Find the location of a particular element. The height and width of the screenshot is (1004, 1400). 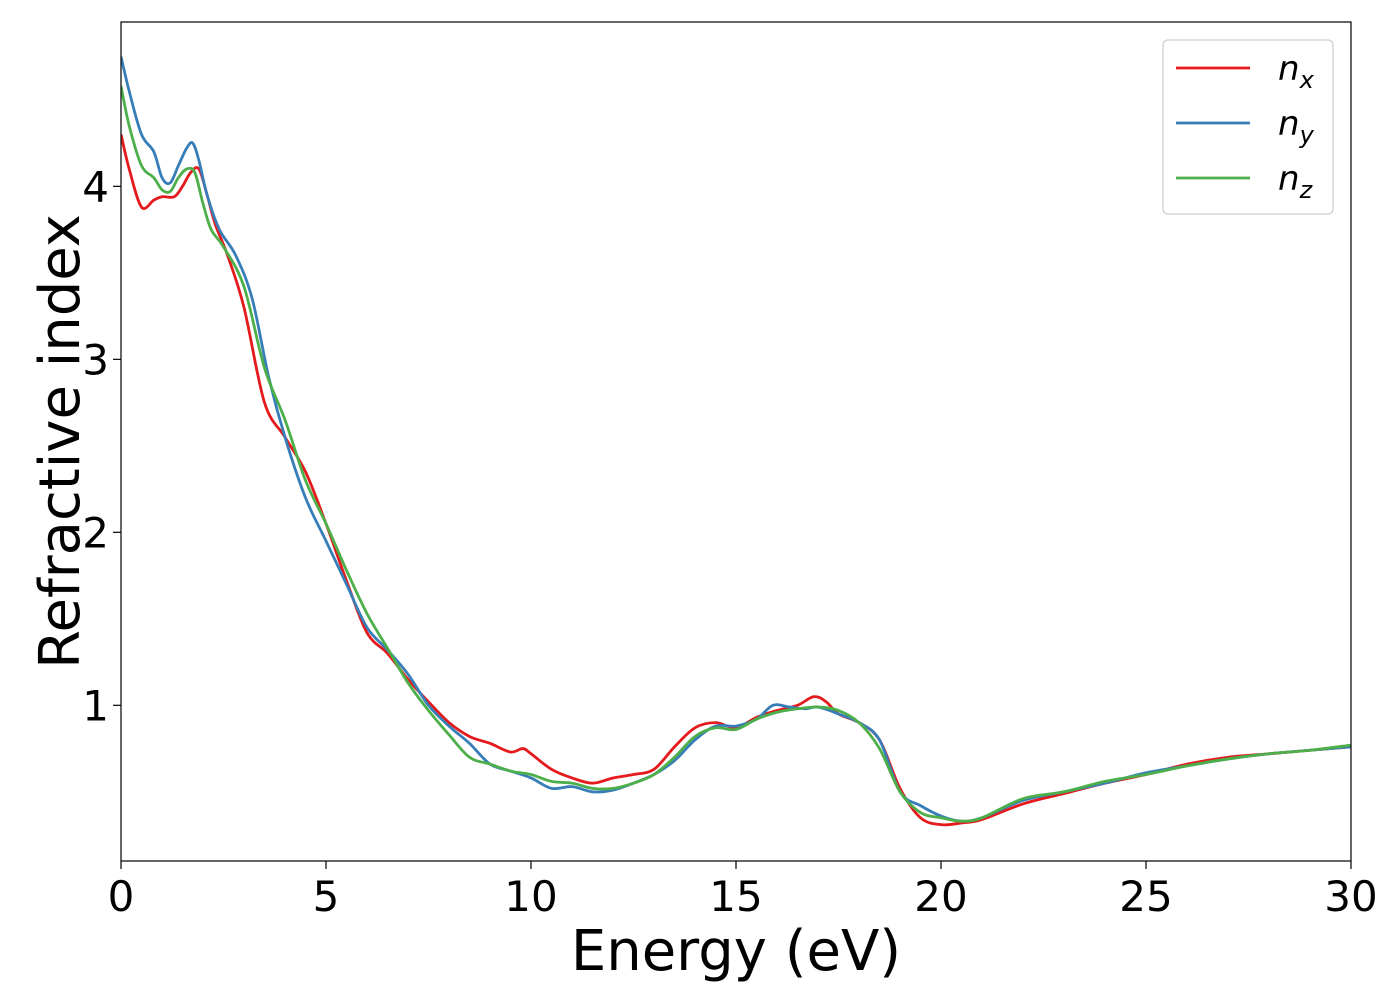

y-axis-label: Refractive index is located at coordinates (60, 441).